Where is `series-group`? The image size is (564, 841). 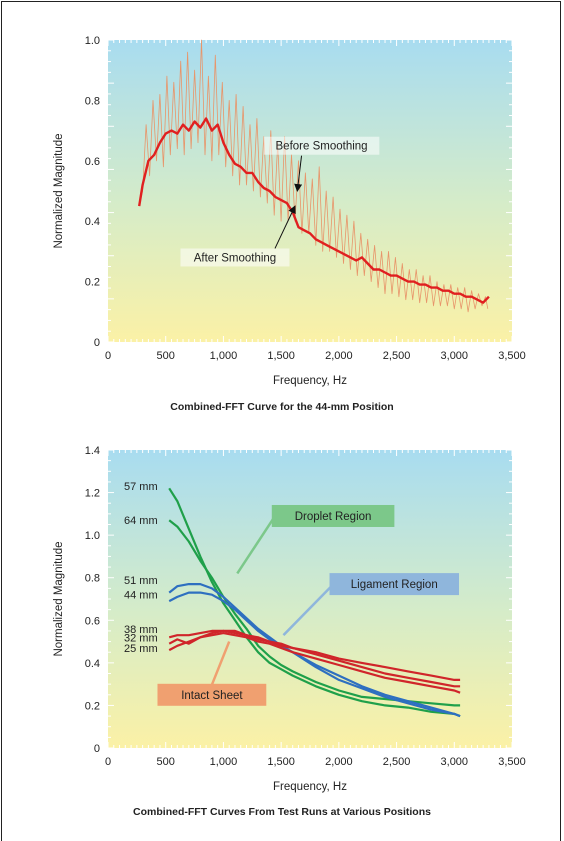 series-group is located at coordinates (314, 602).